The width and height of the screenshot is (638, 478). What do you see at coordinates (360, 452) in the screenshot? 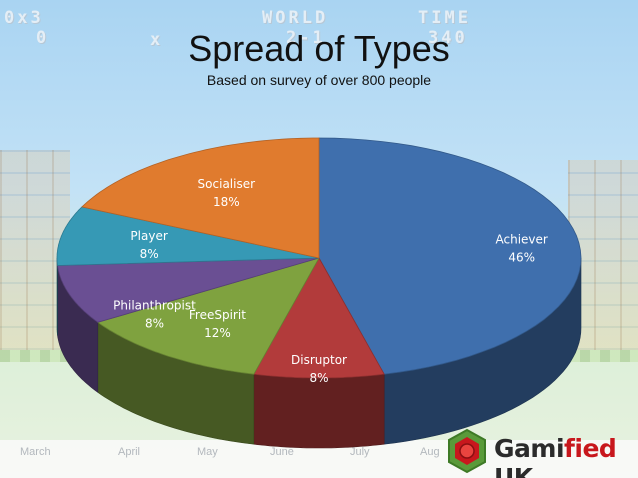
I see `month-label: July` at bounding box center [360, 452].